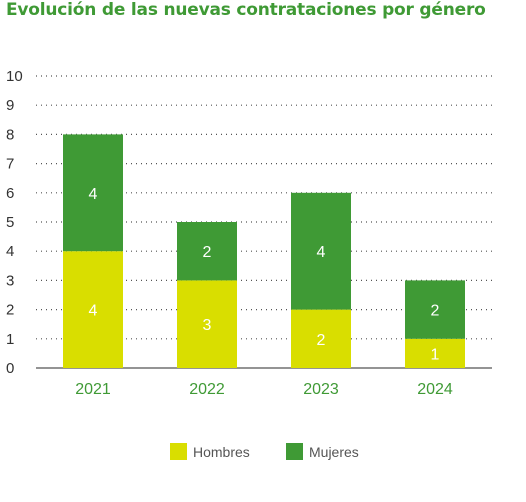 The width and height of the screenshot is (526, 502). Describe the element at coordinates (10, 339) in the screenshot. I see `y-tick-label: 1` at that location.